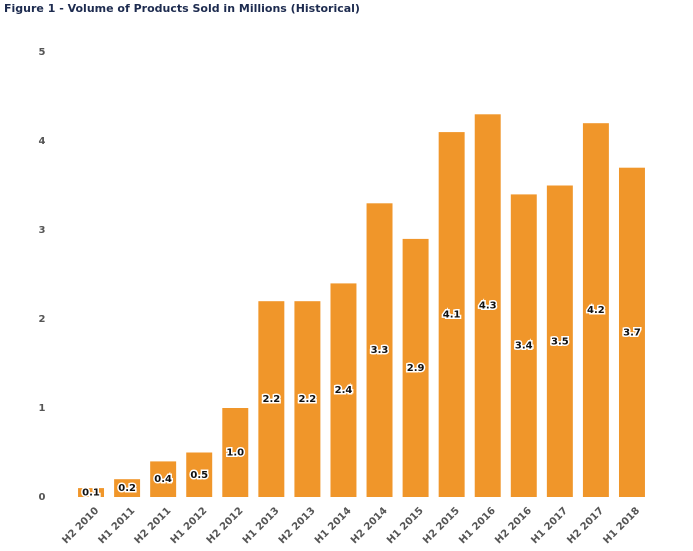 The image size is (693, 551). Describe the element at coordinates (261, 525) in the screenshot. I see `x-tick-label: H1 2013` at that location.